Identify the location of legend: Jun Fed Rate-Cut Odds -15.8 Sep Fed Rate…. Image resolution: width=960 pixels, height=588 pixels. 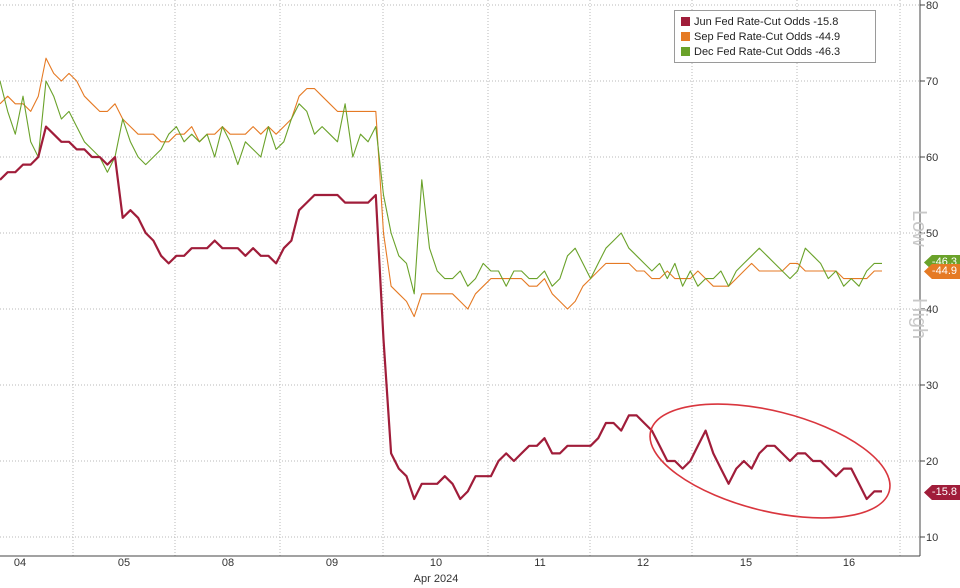
(775, 36).